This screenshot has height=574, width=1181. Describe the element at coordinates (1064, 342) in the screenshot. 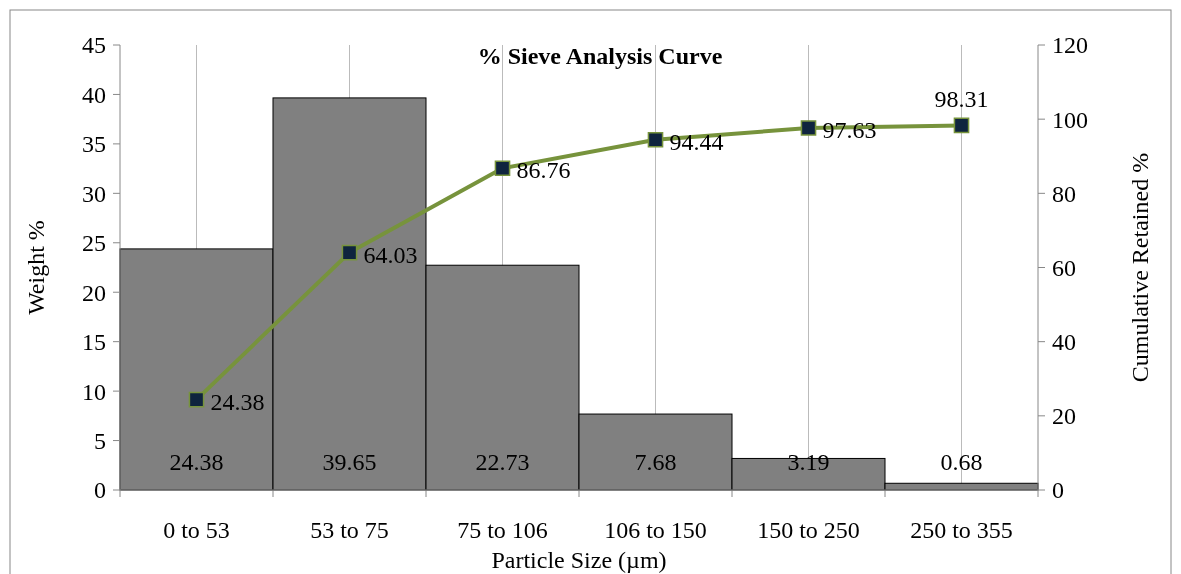

I see `y2-tick-label: 40` at that location.